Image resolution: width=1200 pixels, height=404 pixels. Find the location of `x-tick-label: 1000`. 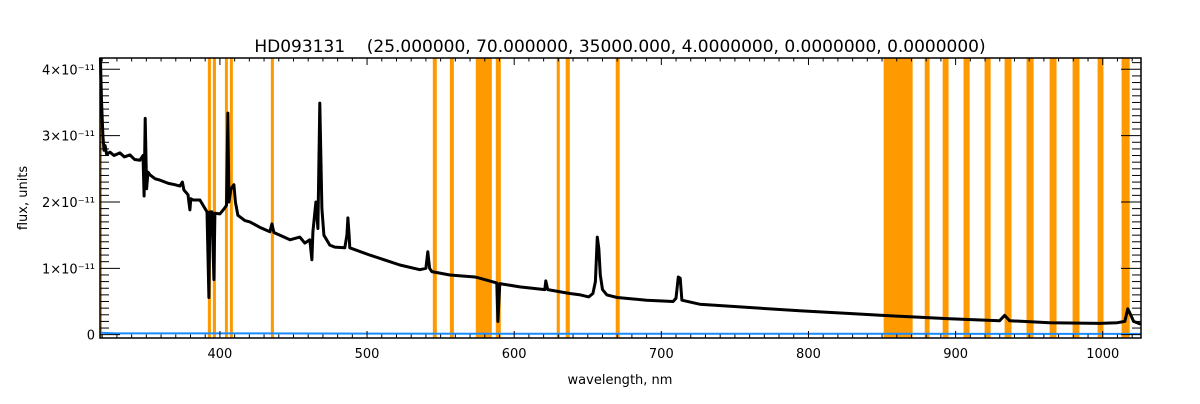

x-tick-label: 1000 is located at coordinates (1102, 354).